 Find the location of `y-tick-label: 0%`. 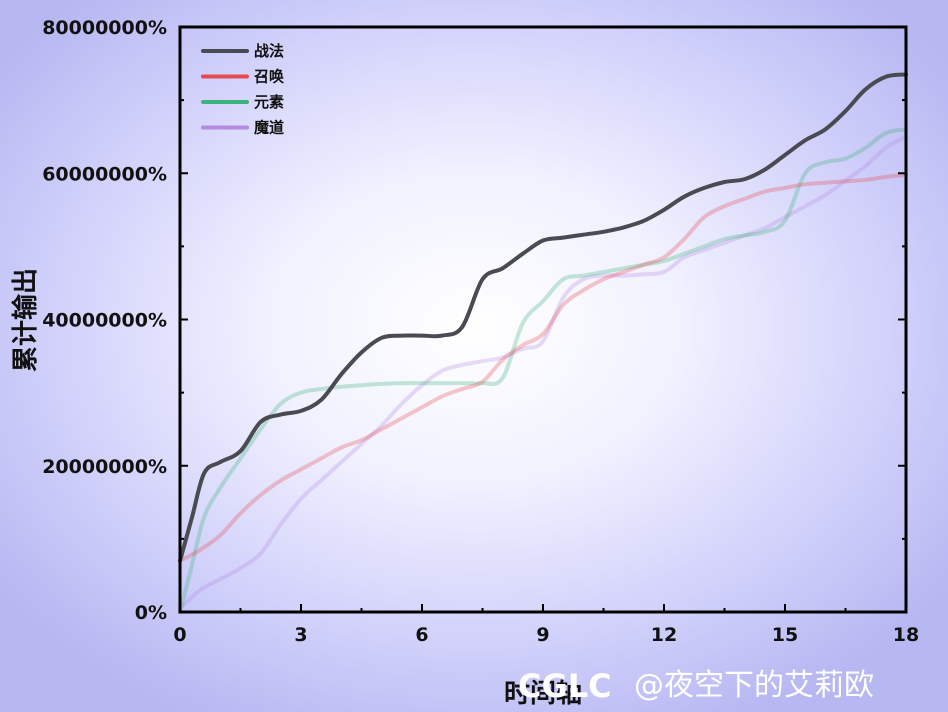

y-tick-label: 0% is located at coordinates (151, 613).